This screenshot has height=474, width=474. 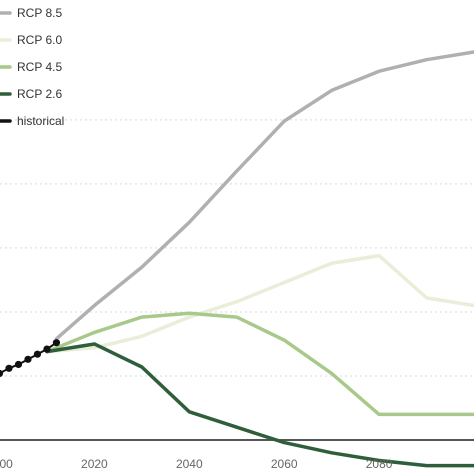 I want to click on x-tick-label-3: 2060, so click(x=284, y=464).